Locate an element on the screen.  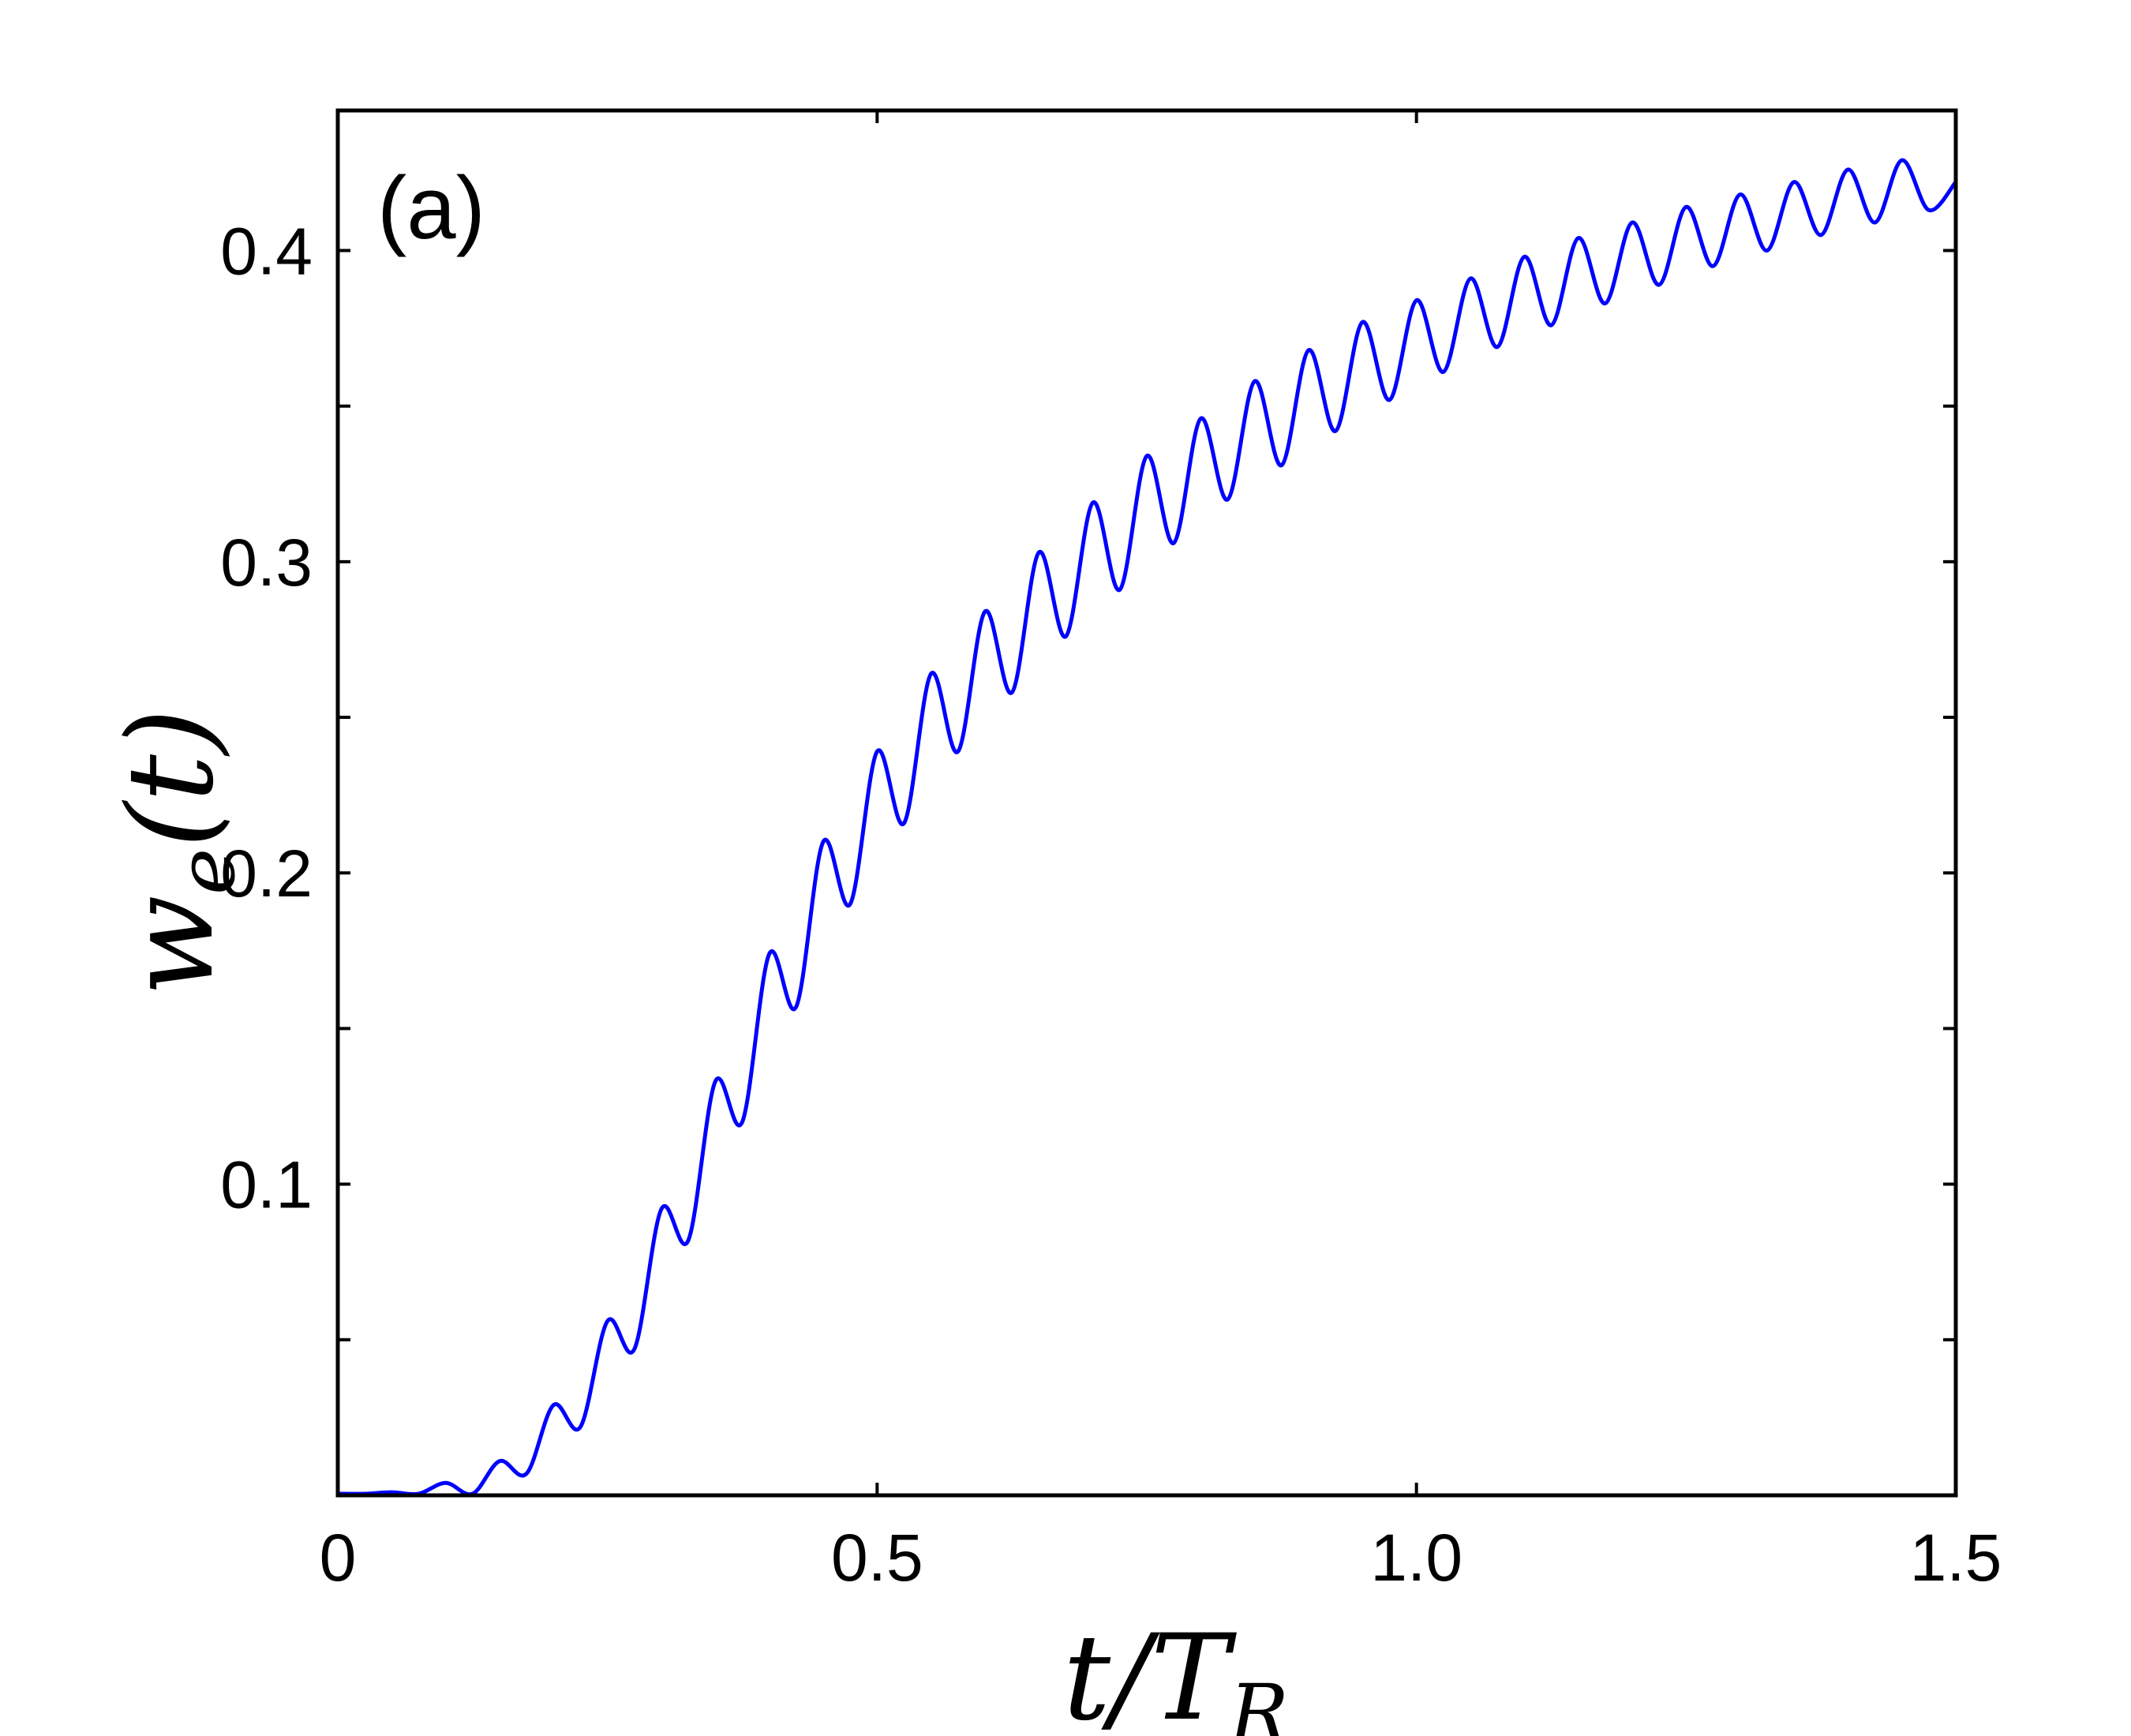
y-tick-label-3: 0.4 is located at coordinates (266, 251).